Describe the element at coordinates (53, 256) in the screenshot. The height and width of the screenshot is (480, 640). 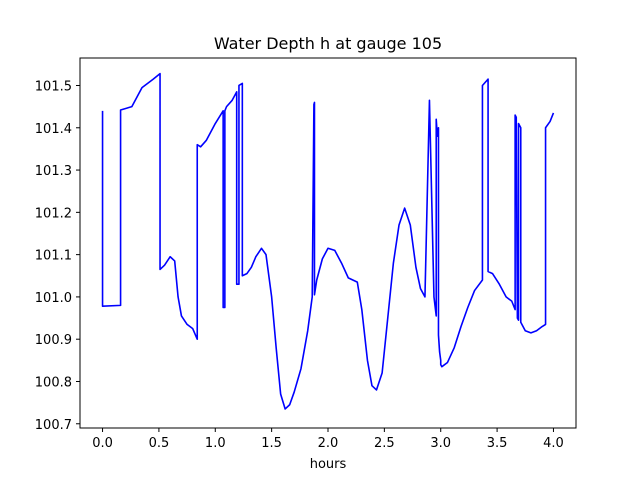
I see `y-tick-label: 101.1` at that location.